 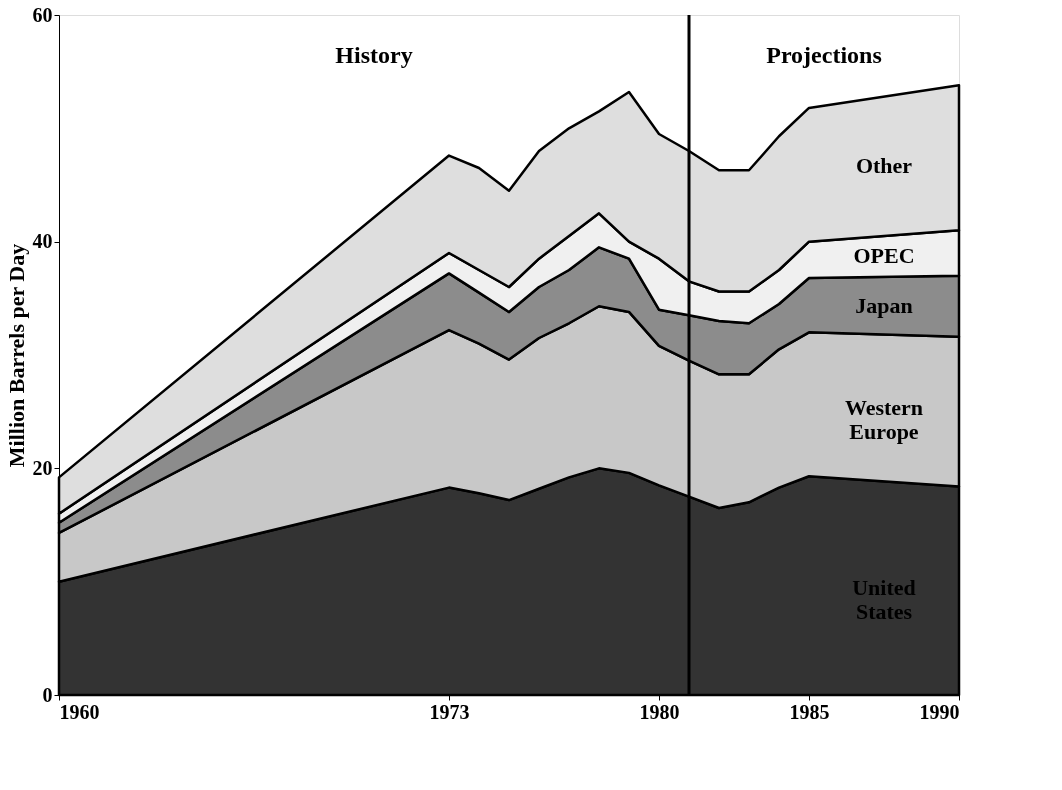 What do you see at coordinates (884, 419) in the screenshot?
I see `series-label: Western Europe` at bounding box center [884, 419].